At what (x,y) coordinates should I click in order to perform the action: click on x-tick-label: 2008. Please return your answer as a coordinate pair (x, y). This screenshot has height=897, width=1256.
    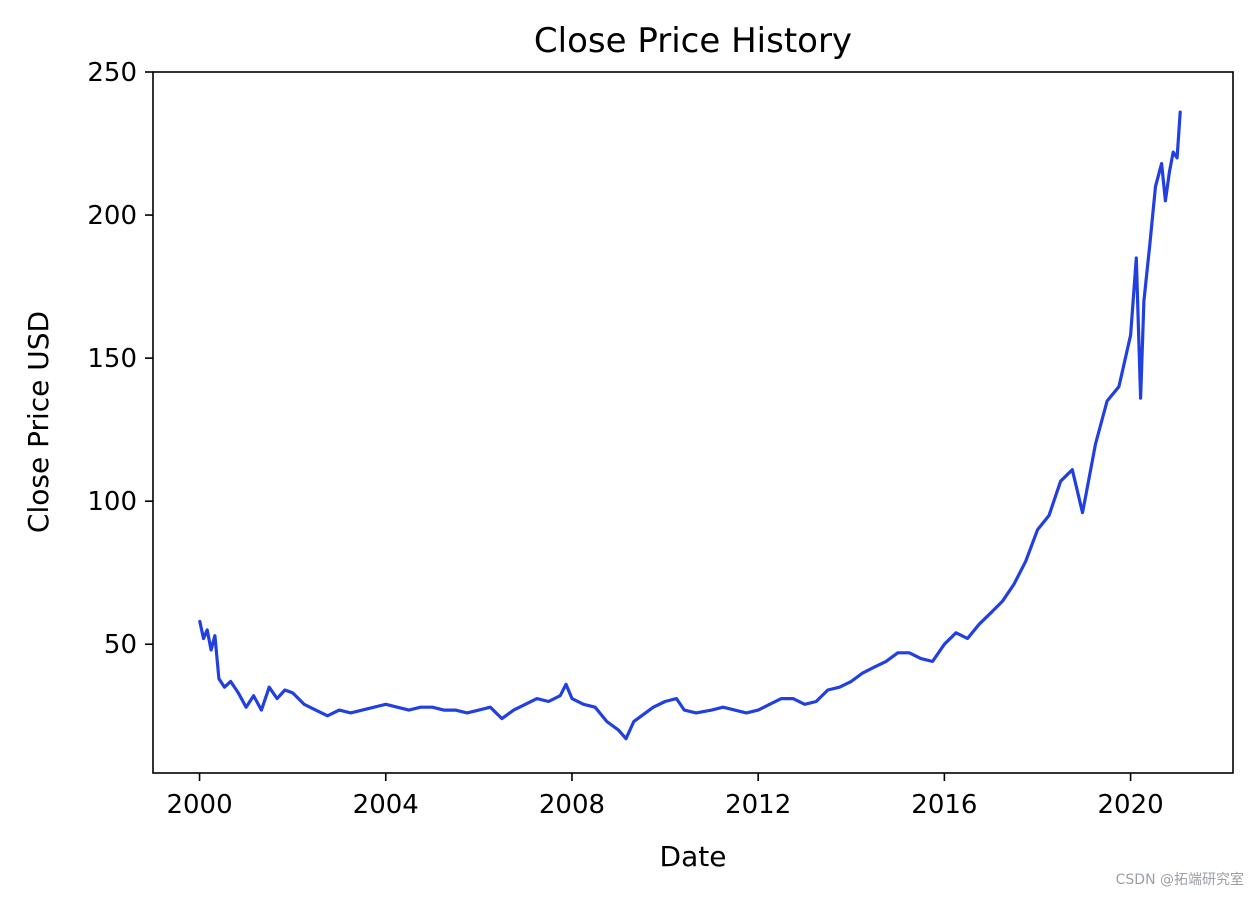
    Looking at the image, I should click on (572, 805).